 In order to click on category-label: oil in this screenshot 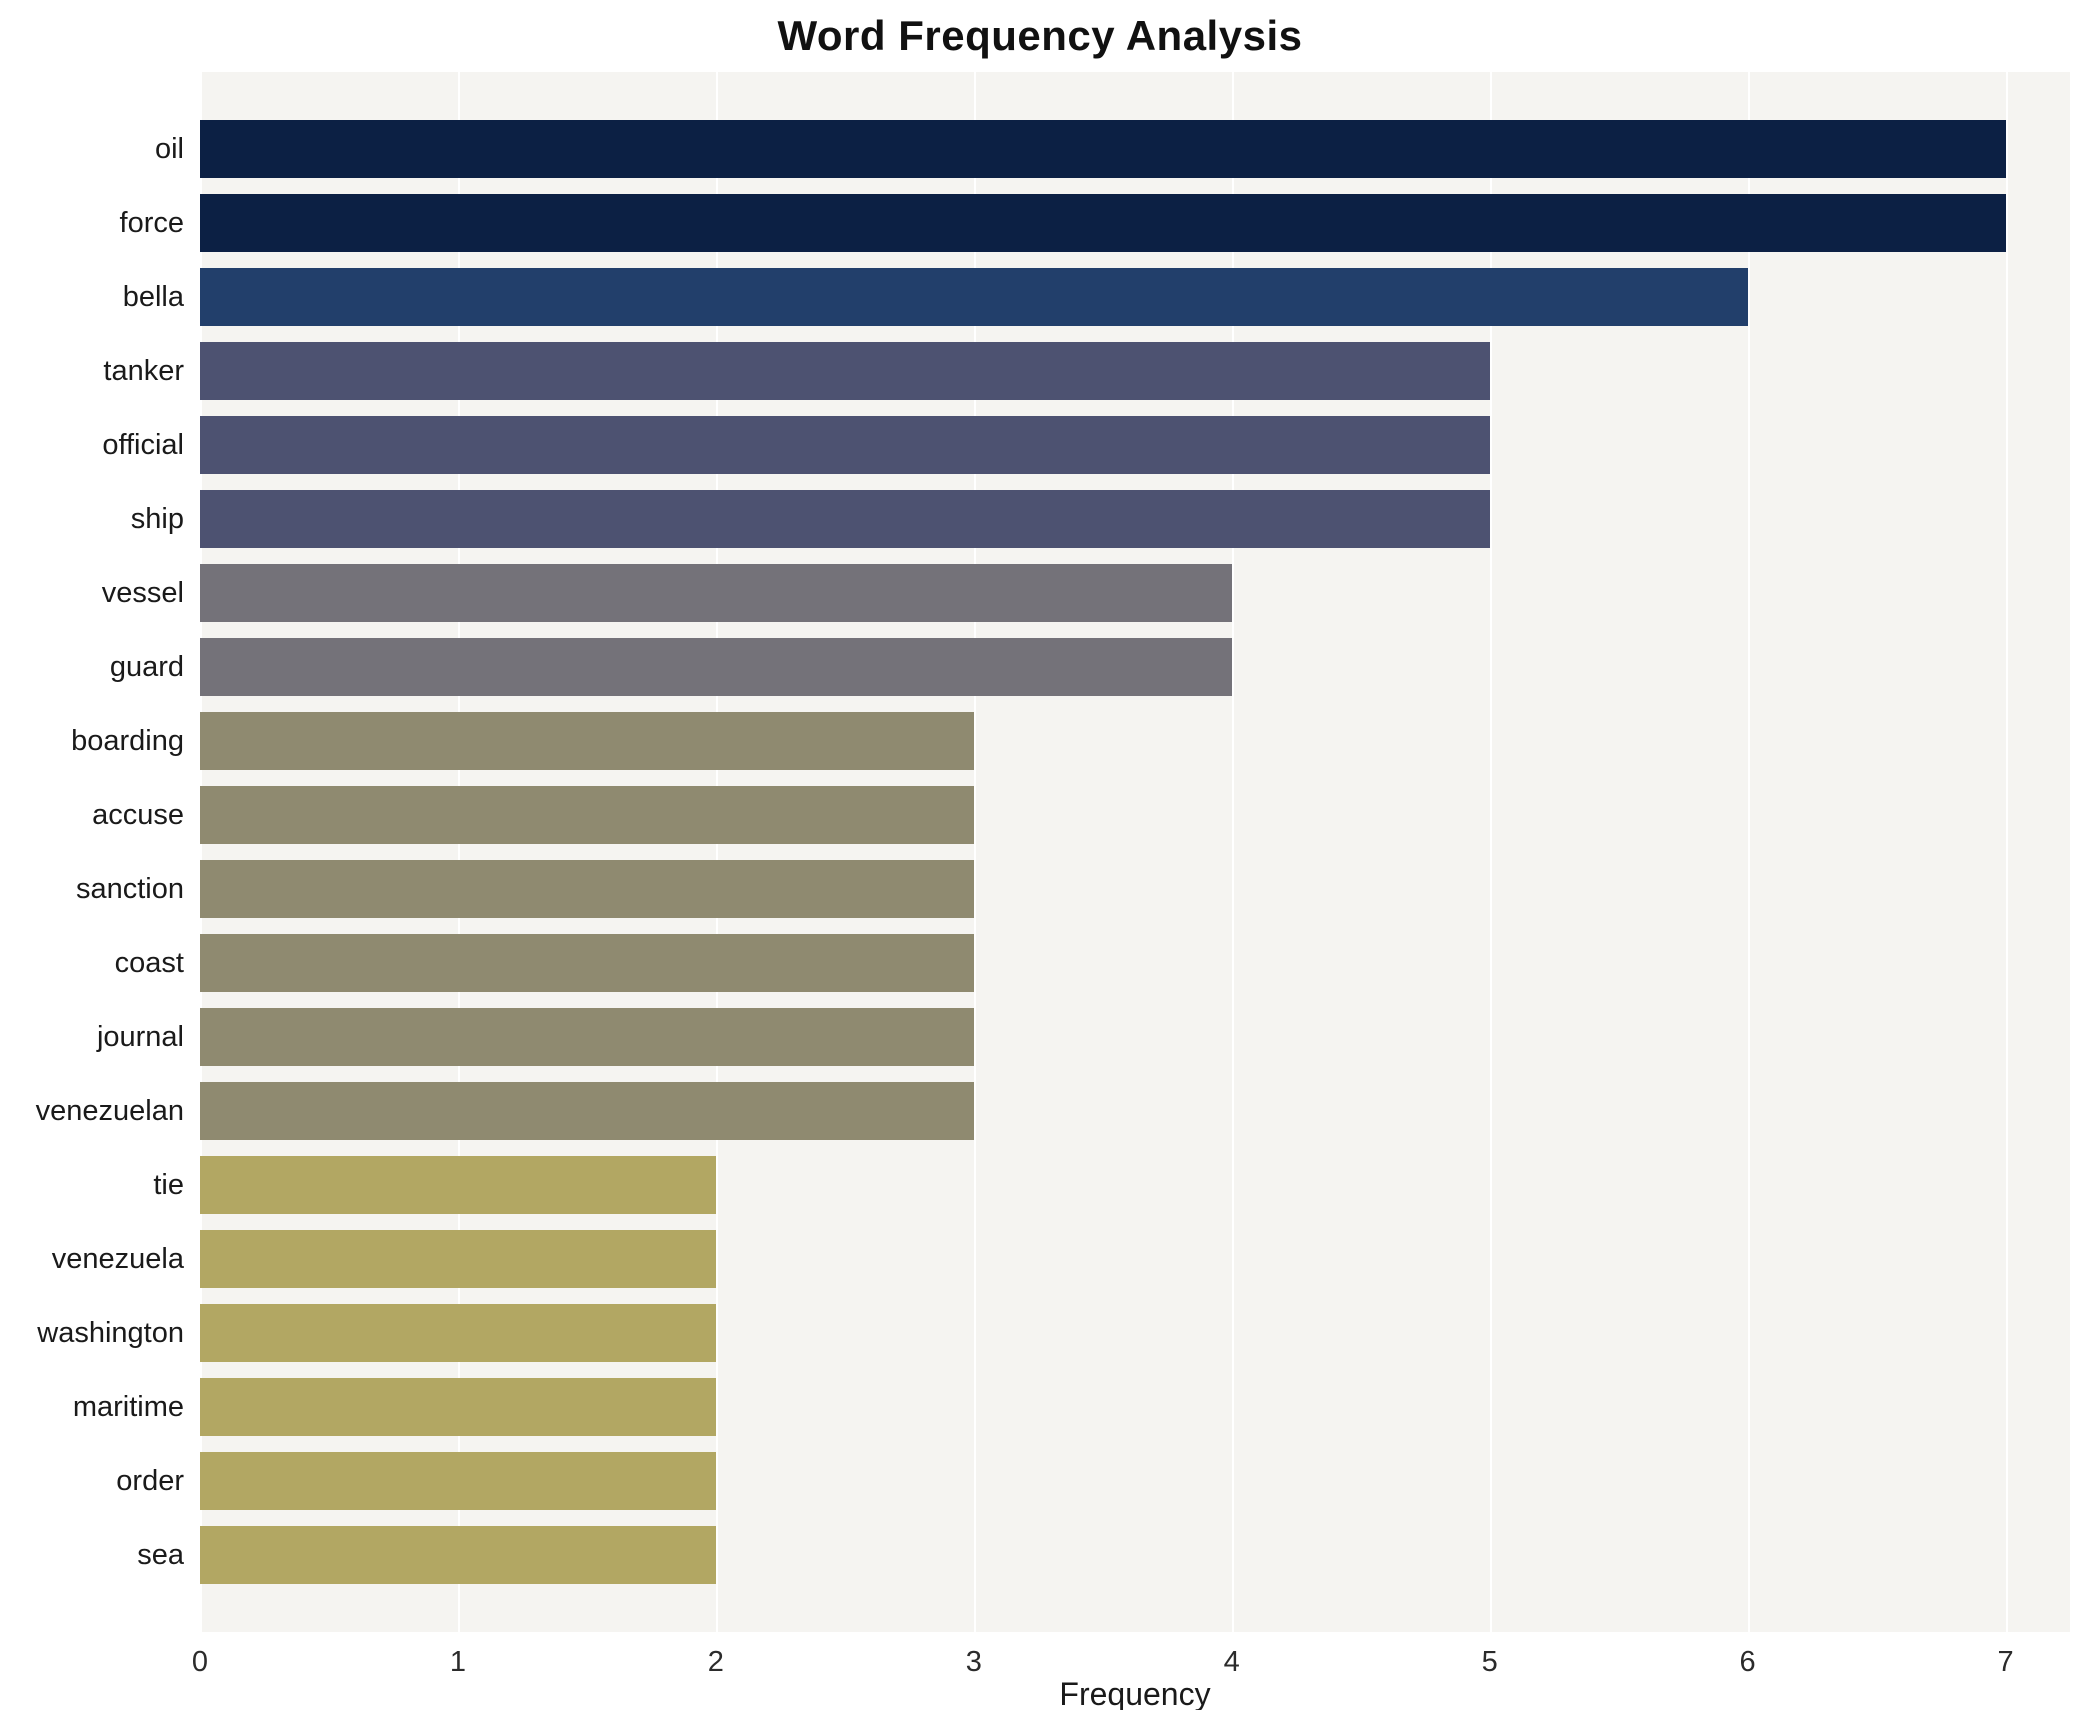, I will do `click(169, 148)`.